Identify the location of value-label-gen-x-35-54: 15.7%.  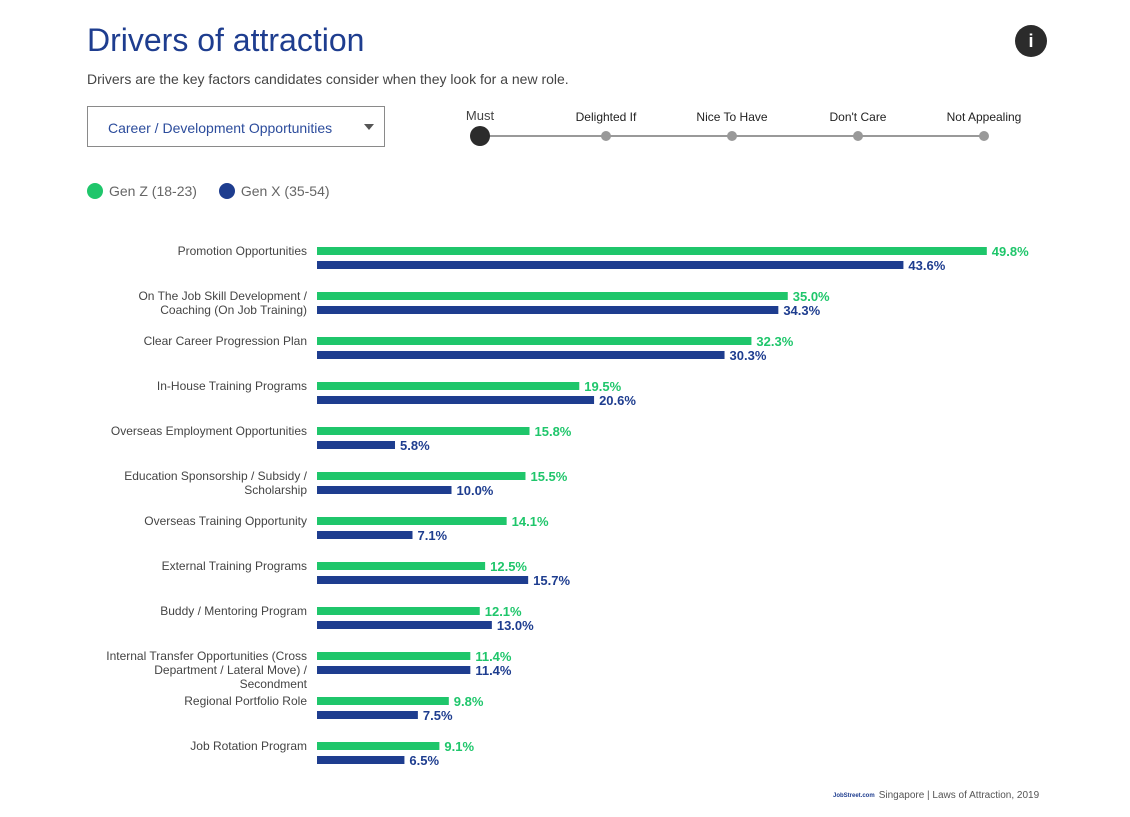
(551, 580).